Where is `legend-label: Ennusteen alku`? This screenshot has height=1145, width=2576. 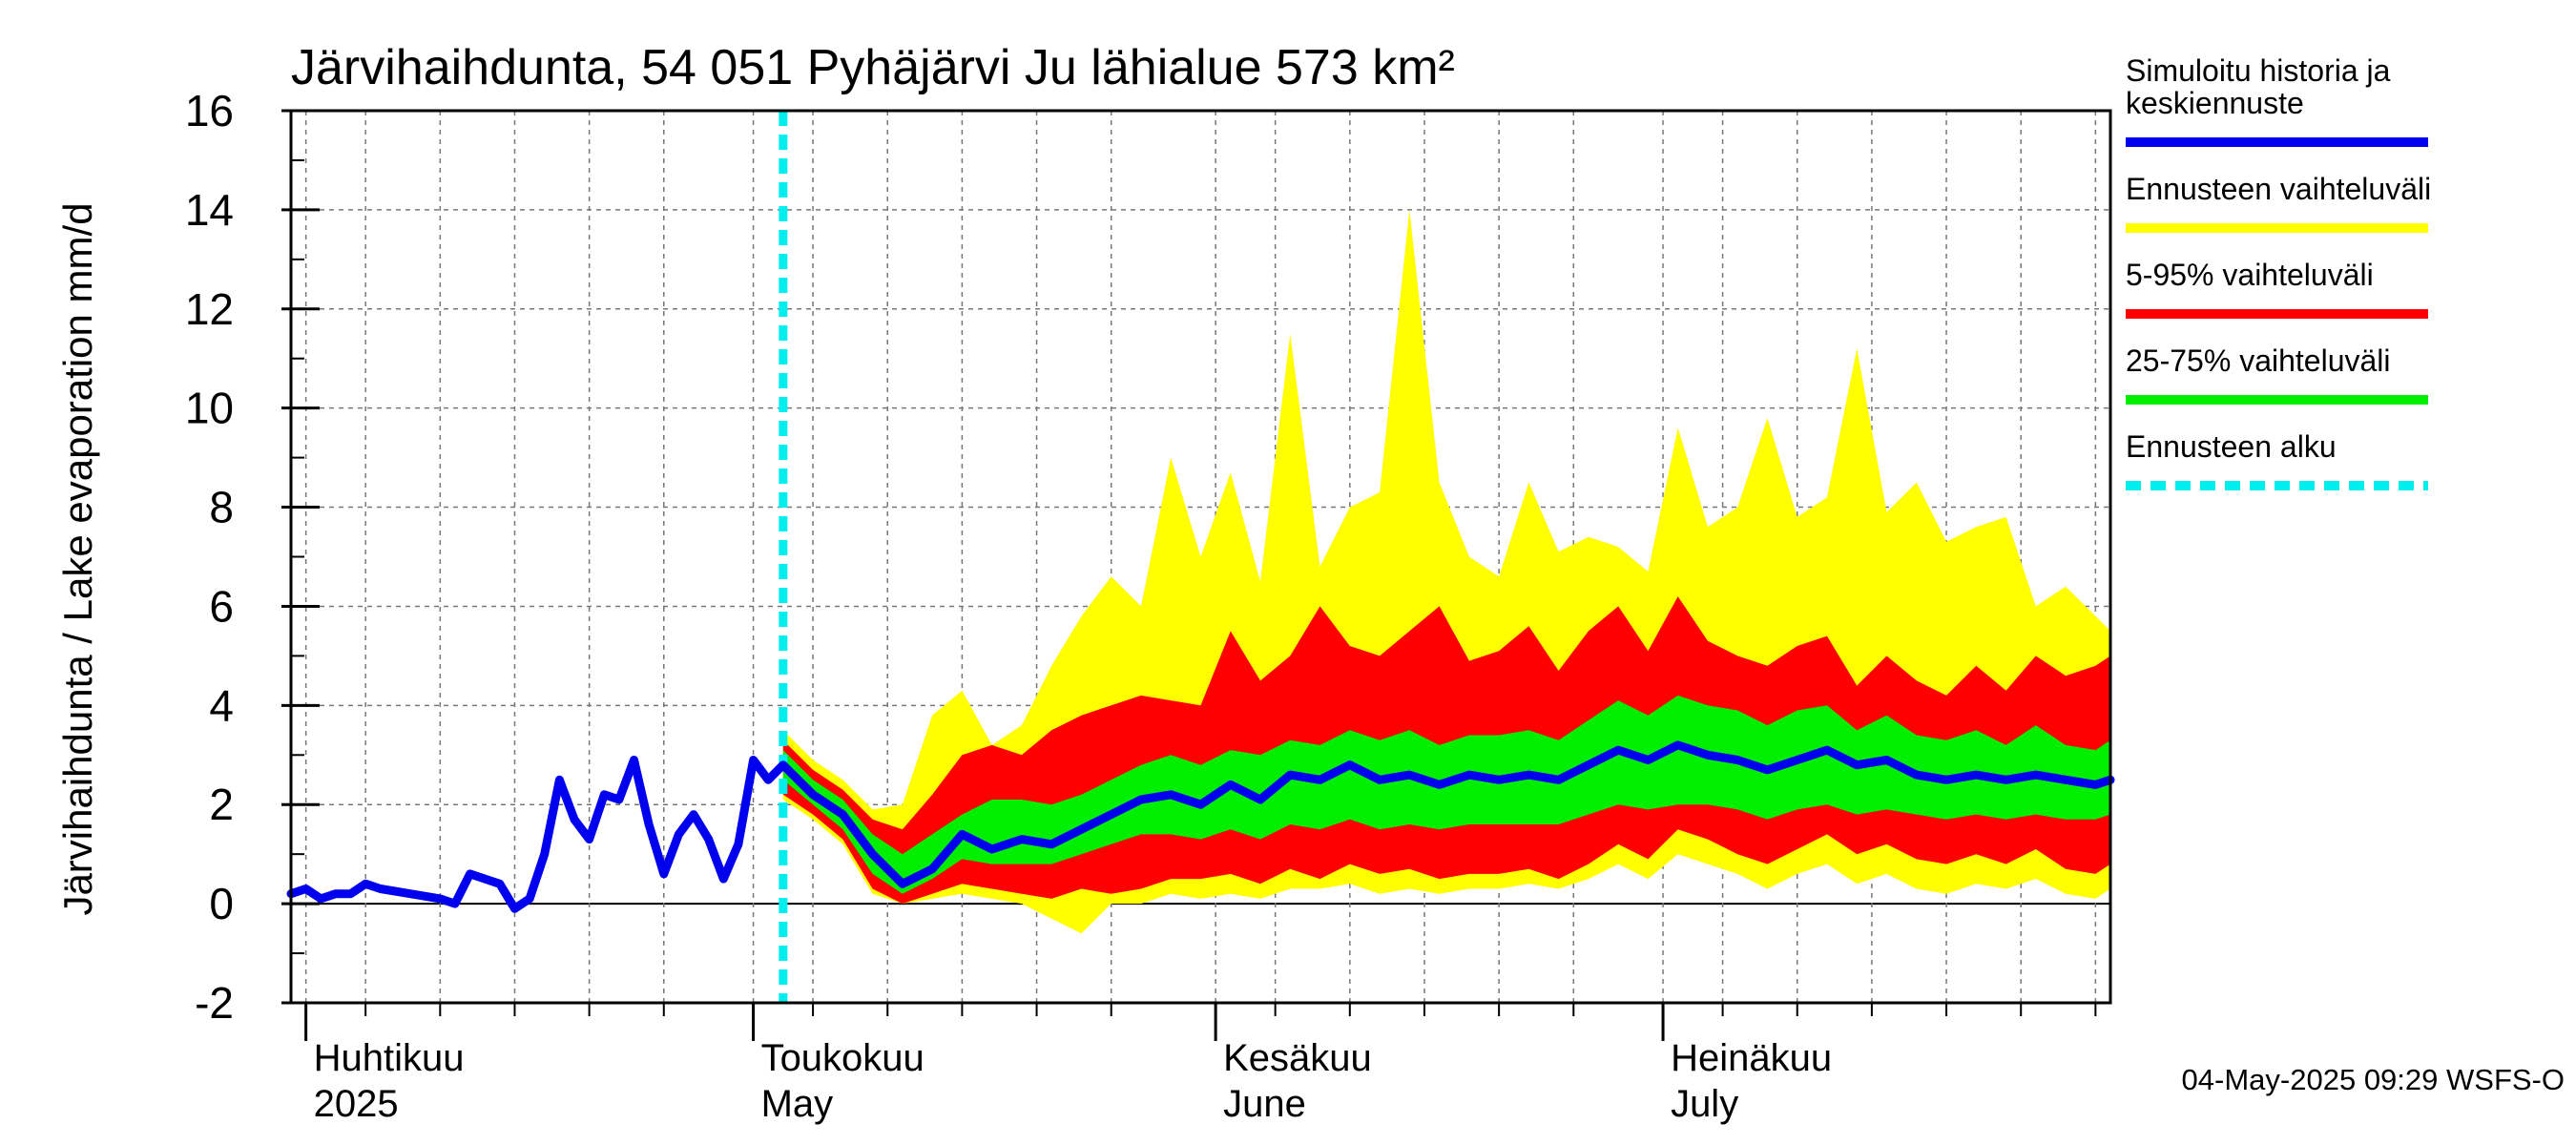 legend-label: Ennusteen alku is located at coordinates (2231, 446).